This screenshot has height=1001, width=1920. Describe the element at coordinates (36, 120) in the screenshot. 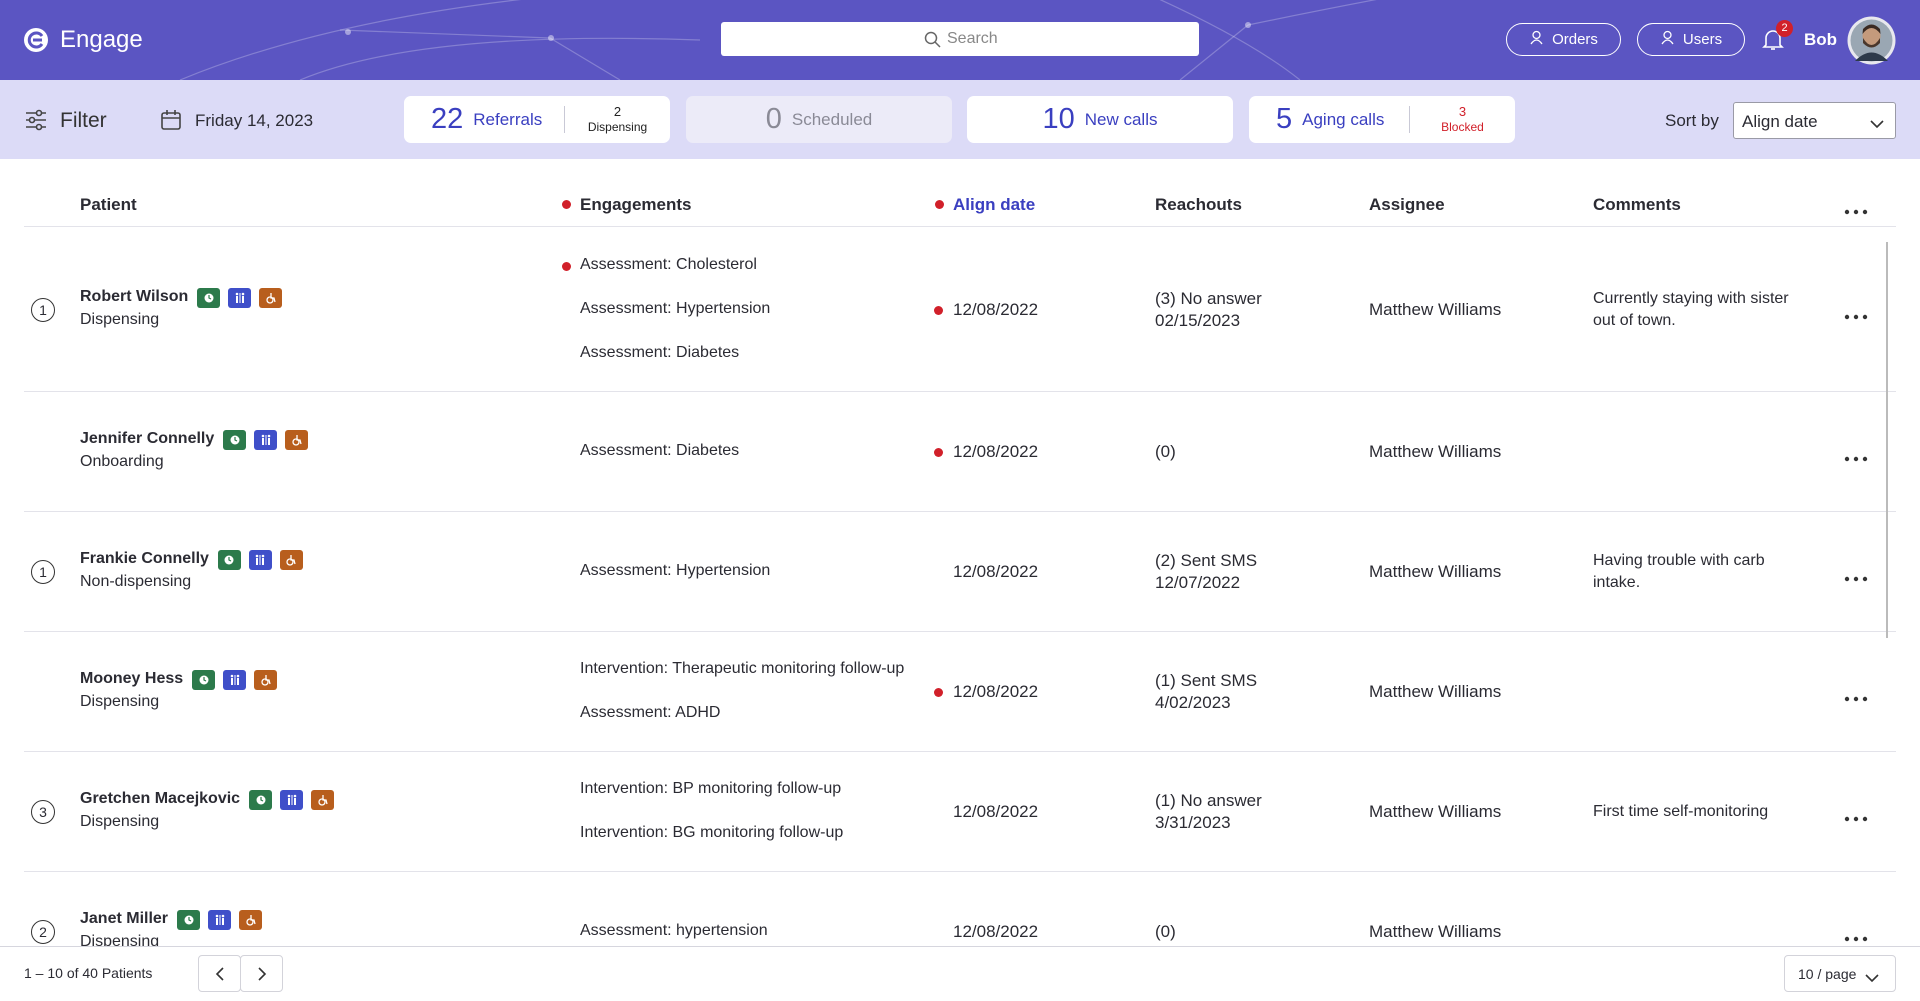

I see `filter-icon` at that location.